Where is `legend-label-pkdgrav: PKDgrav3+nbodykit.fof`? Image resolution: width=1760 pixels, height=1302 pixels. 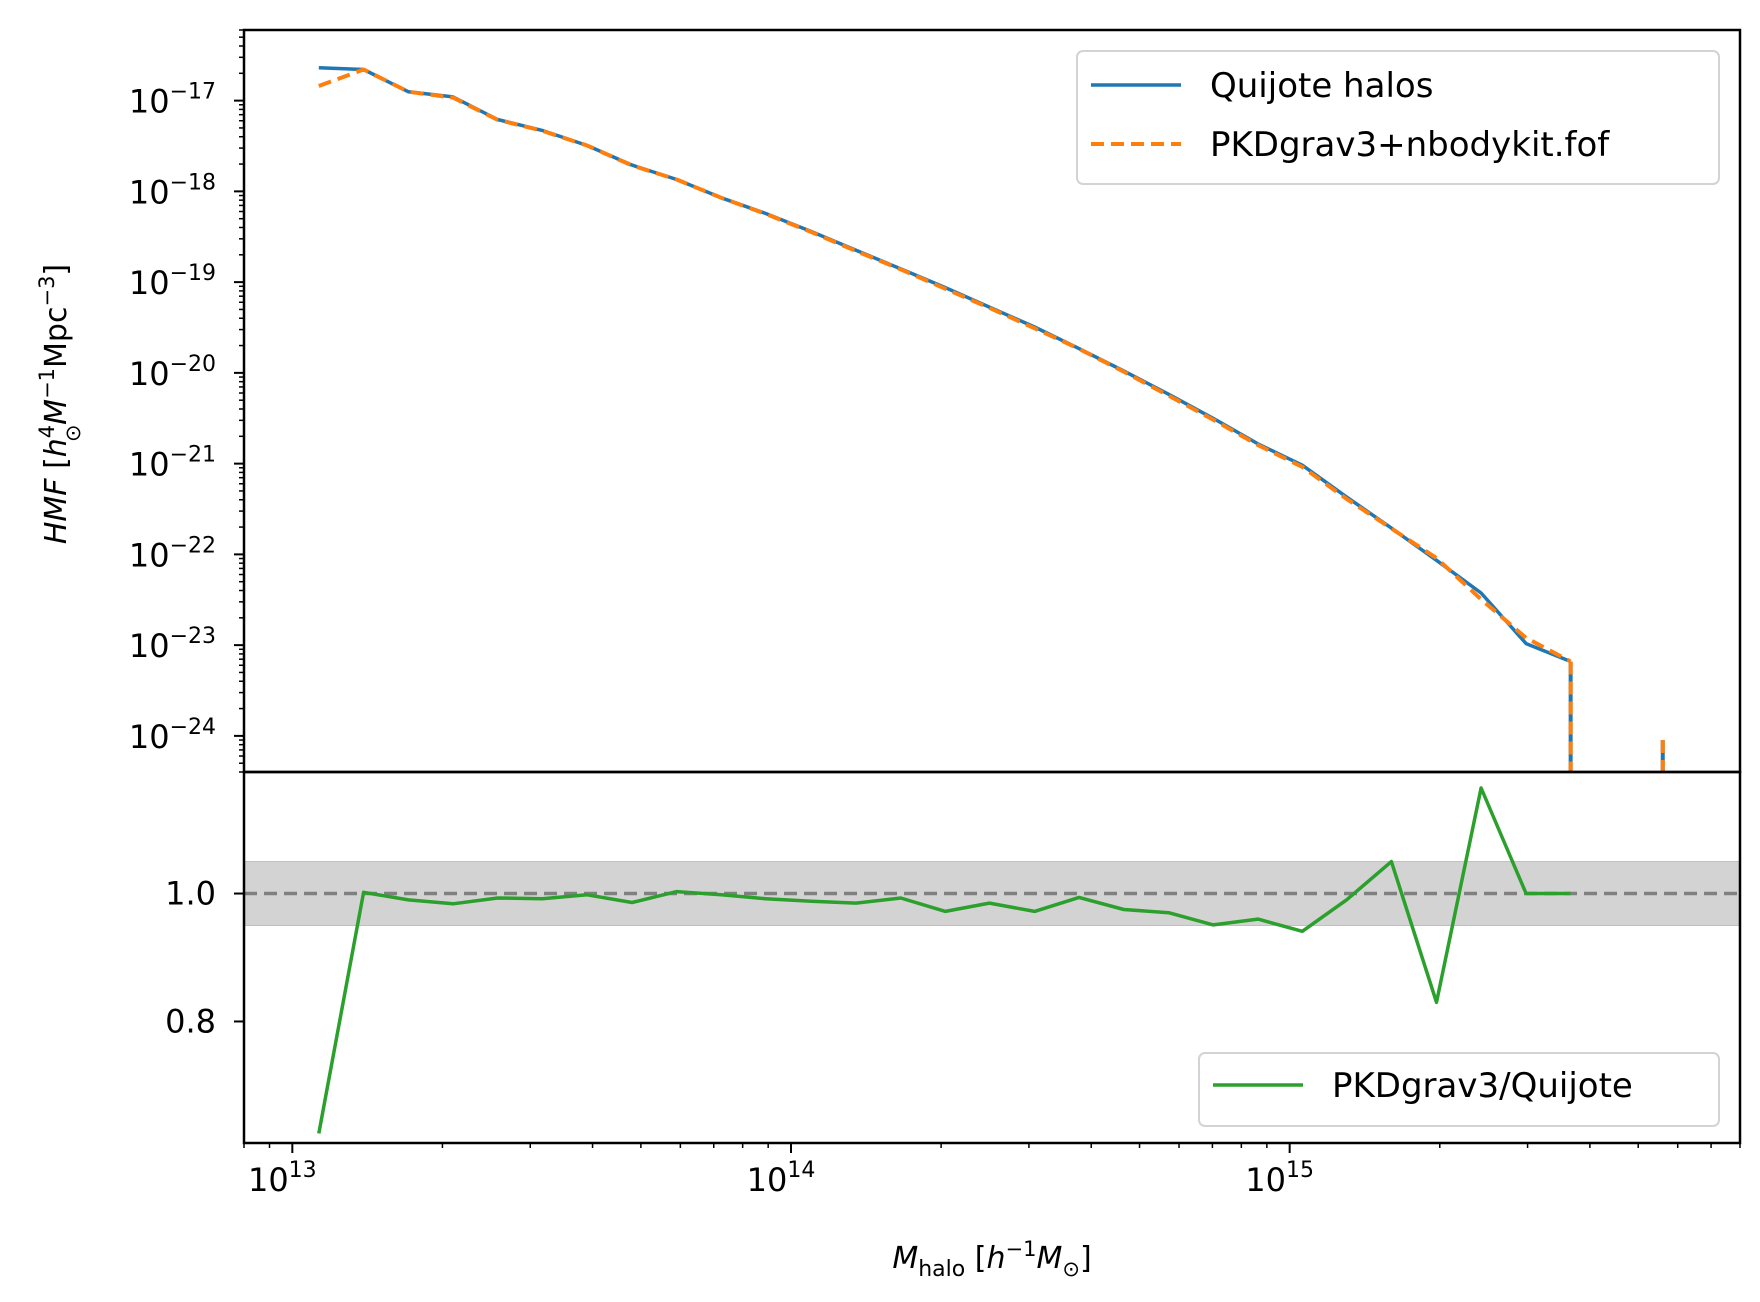
legend-label-pkdgrav: PKDgrav3+nbodykit.fof is located at coordinates (1410, 145).